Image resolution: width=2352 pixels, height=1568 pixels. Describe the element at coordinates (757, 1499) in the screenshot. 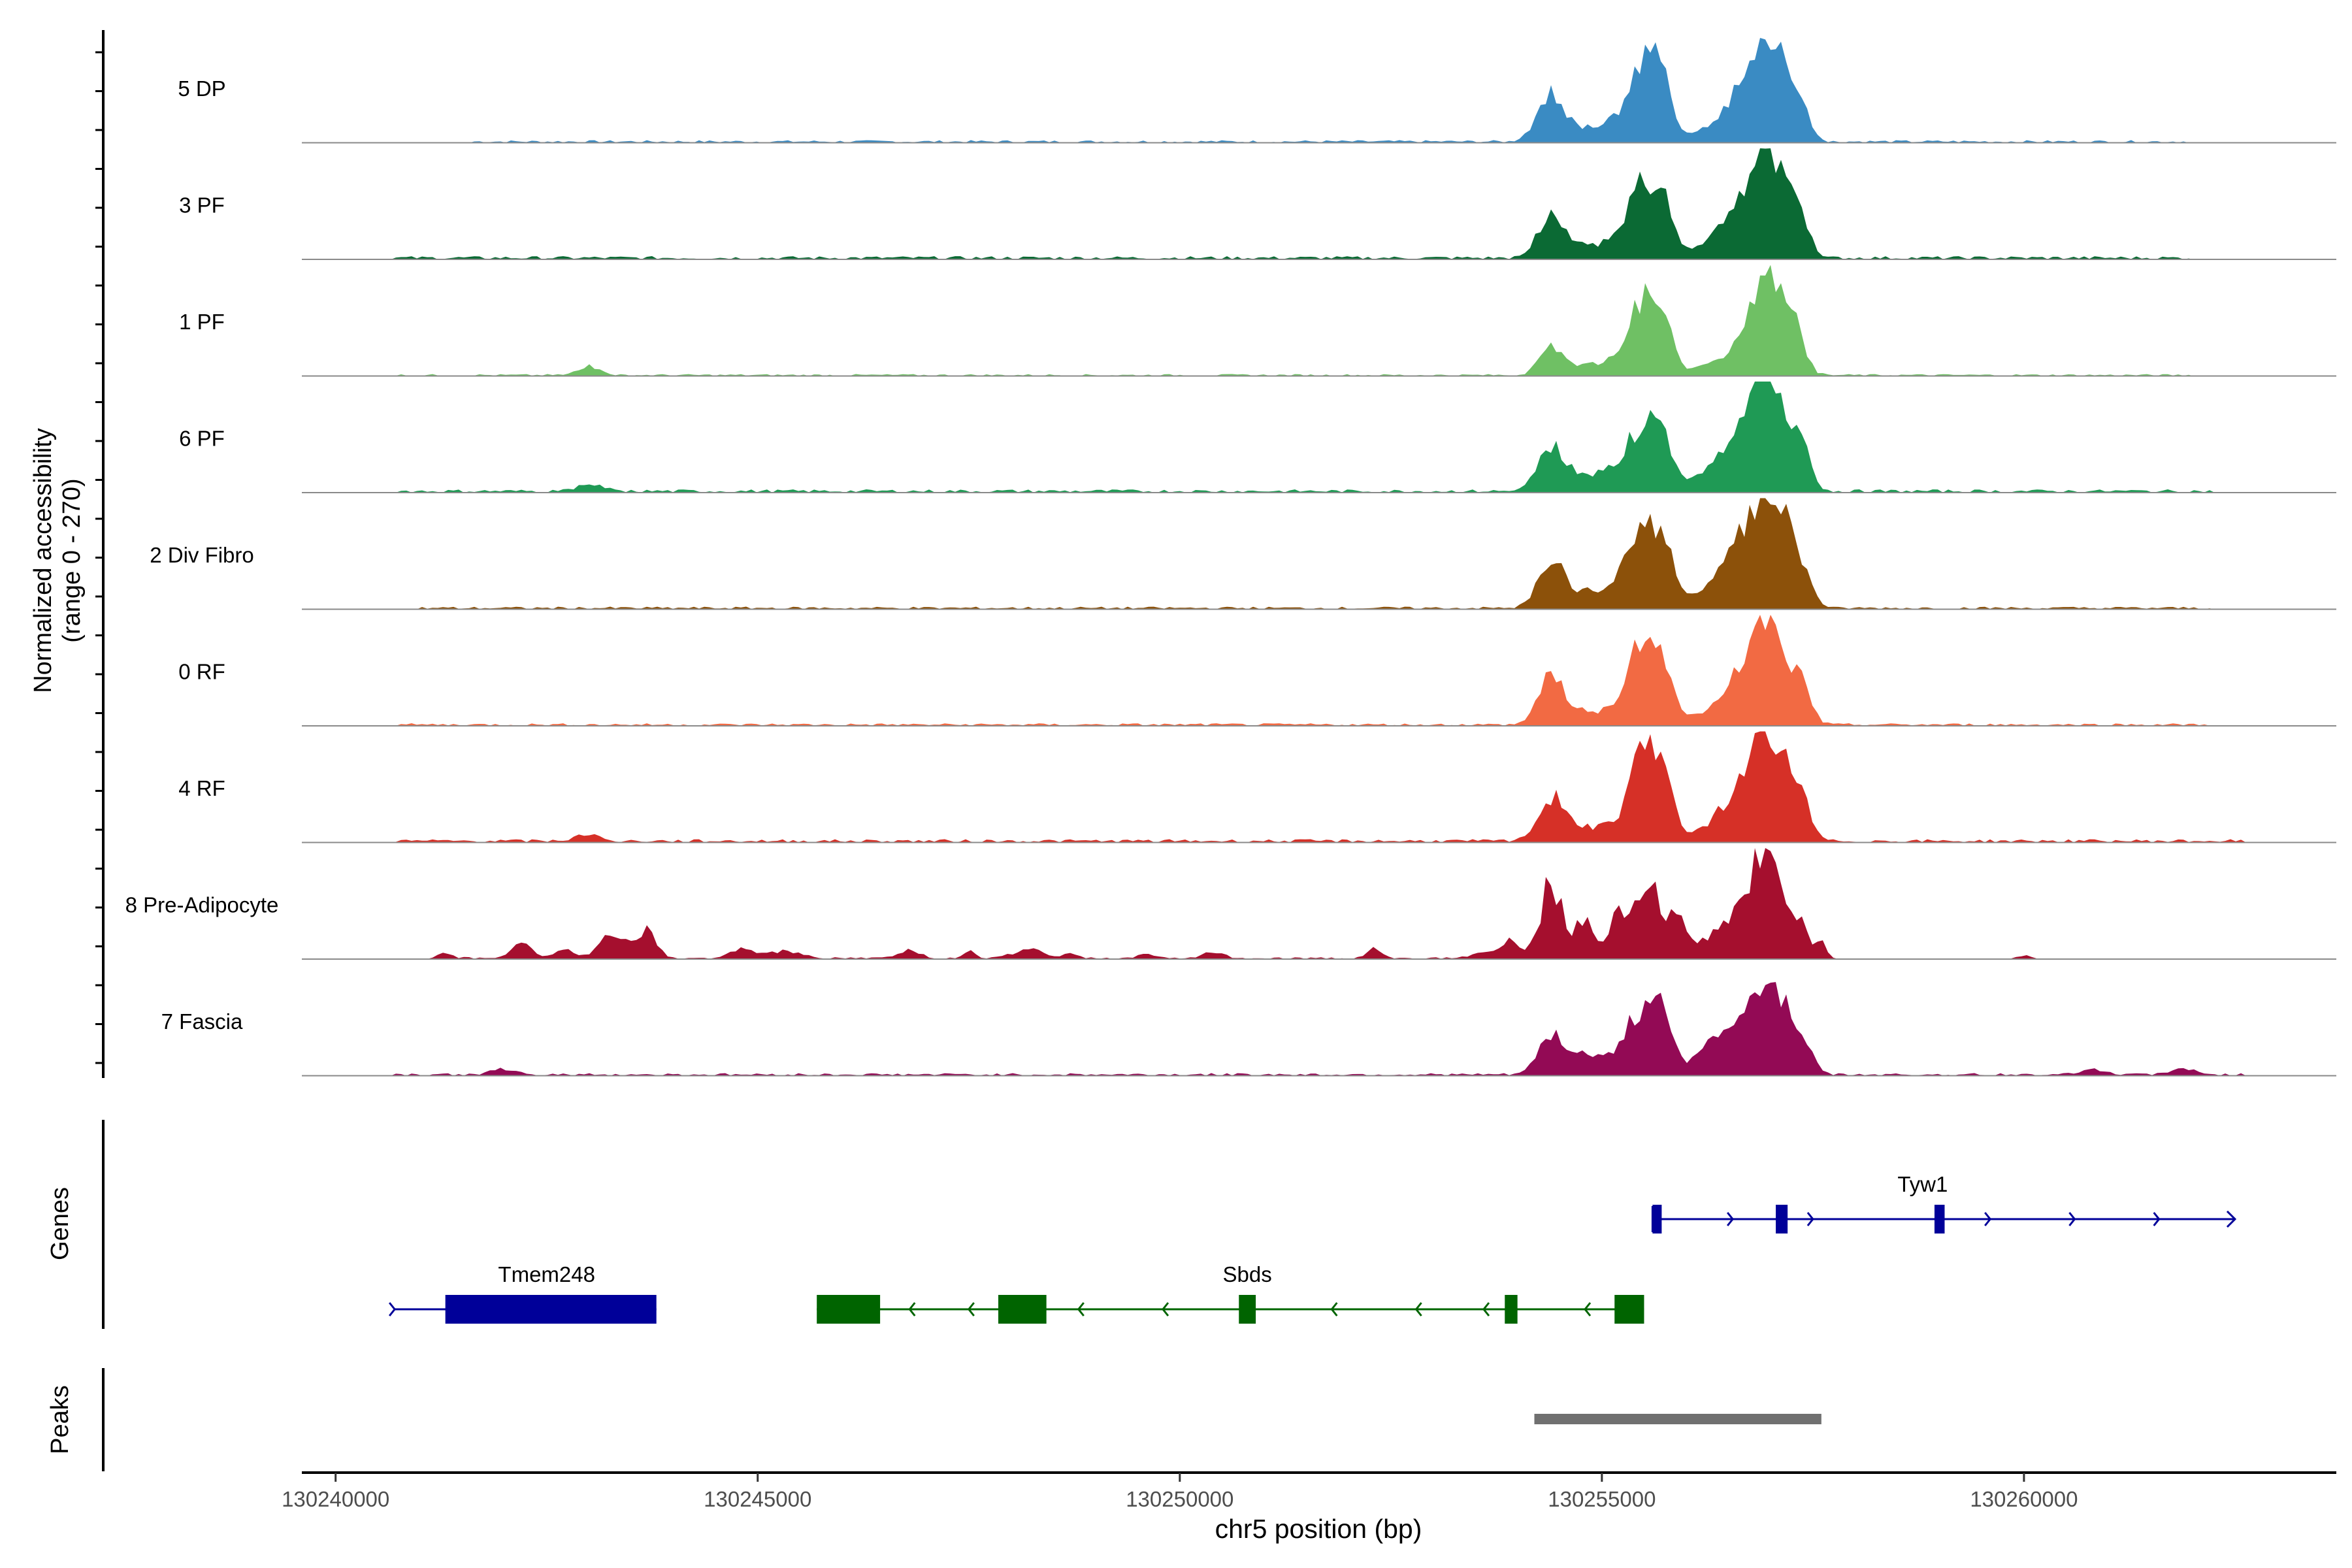

I see `x-tick-label: 130245000` at that location.